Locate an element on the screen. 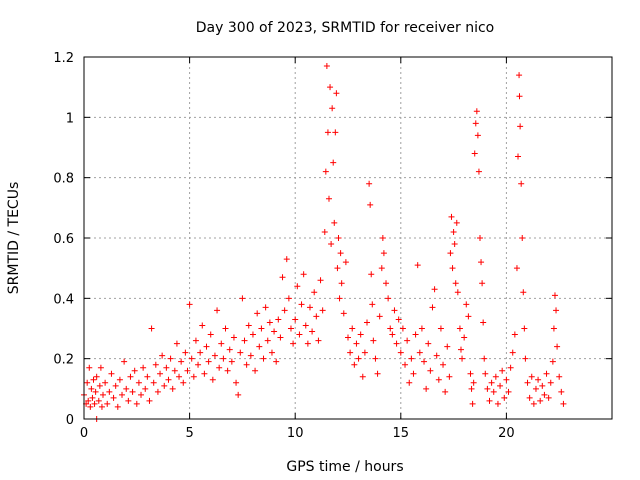  x-tick-label: 15 is located at coordinates (401, 433).